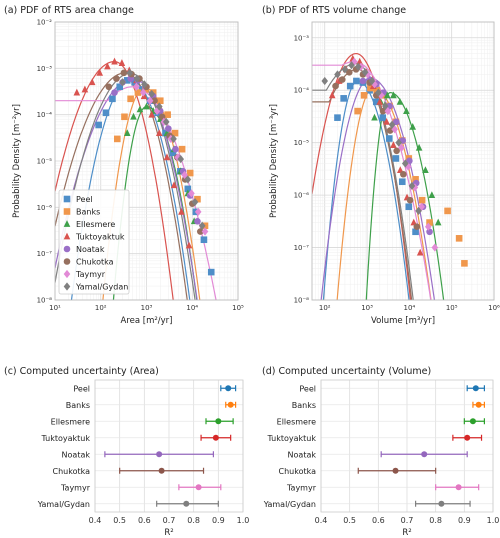  Describe the element at coordinates (494, 308) in the screenshot. I see `x-tick-label: 10⁶` at that location.